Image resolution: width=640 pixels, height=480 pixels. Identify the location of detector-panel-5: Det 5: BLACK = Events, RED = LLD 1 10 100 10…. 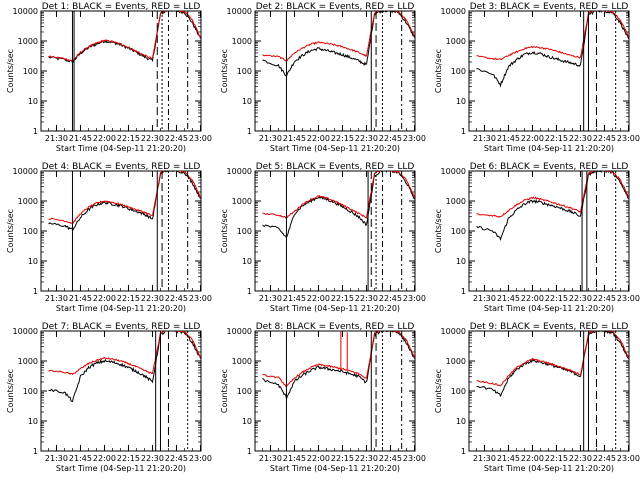
(323, 237).